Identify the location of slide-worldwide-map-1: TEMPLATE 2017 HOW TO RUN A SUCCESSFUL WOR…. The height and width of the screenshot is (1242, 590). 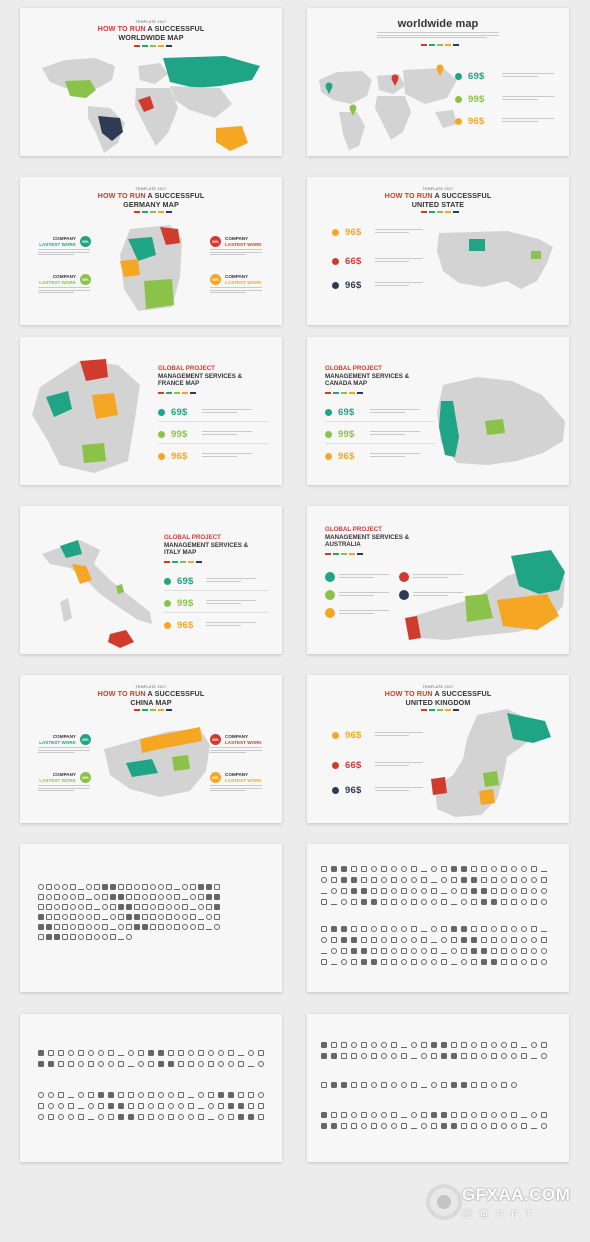
(151, 82).